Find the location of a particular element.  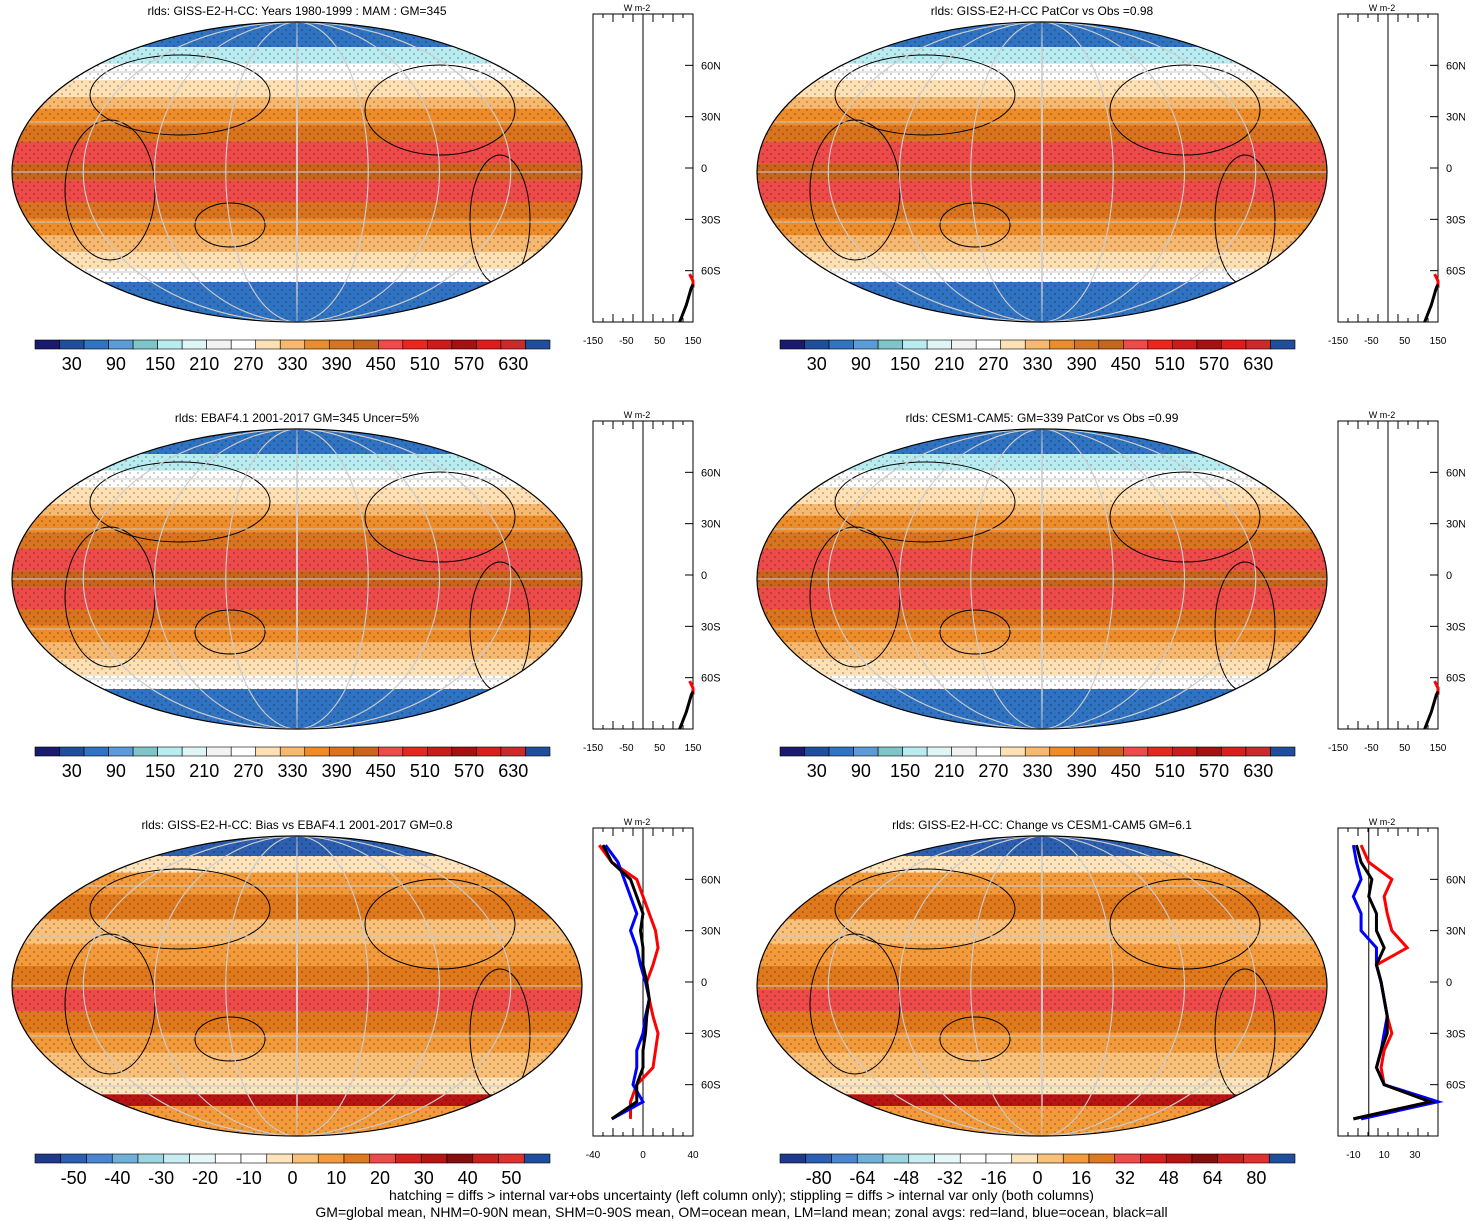

zonal-land-line is located at coordinates (1394, 982).